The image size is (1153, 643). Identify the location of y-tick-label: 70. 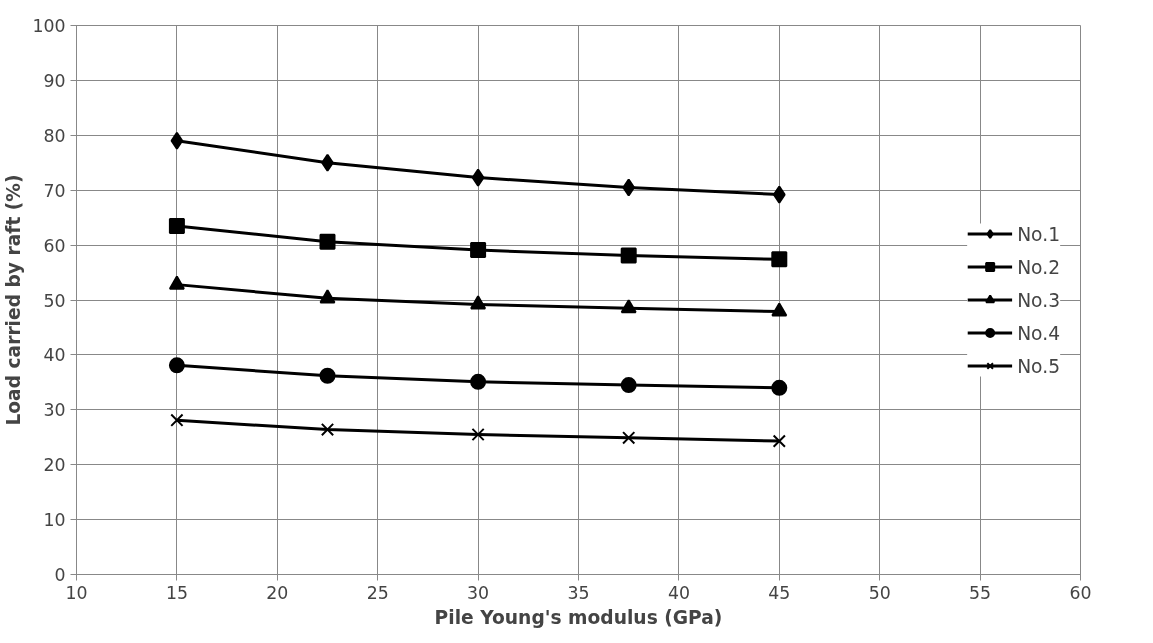
(54, 190).